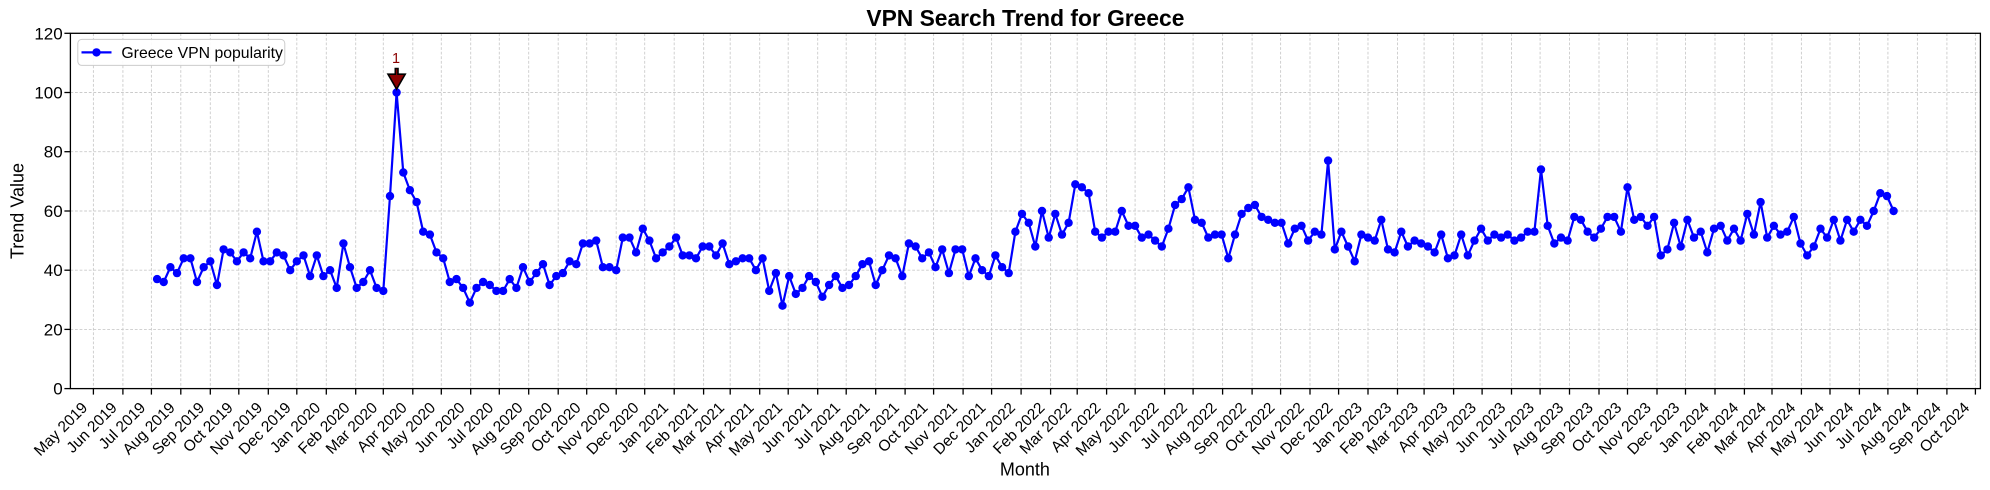 The width and height of the screenshot is (1990, 490). I want to click on svg-text: 0, so click(57, 389).